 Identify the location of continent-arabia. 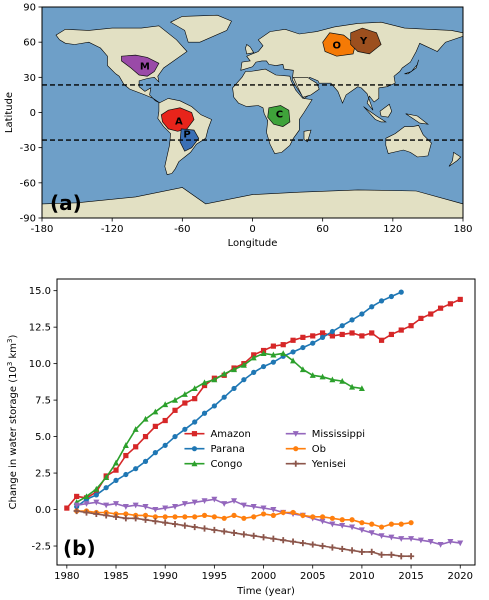
(306, 87).